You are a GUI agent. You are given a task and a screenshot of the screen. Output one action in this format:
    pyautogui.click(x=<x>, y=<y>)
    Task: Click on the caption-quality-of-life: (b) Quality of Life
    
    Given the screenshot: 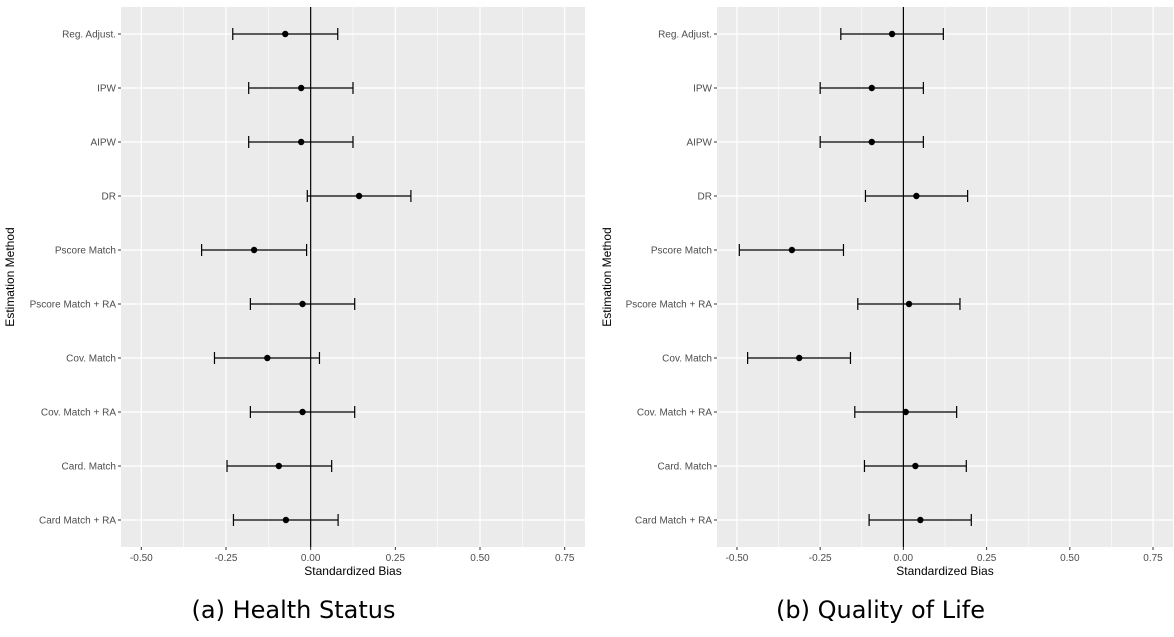 What is the action you would take?
    pyautogui.click(x=880, y=610)
    